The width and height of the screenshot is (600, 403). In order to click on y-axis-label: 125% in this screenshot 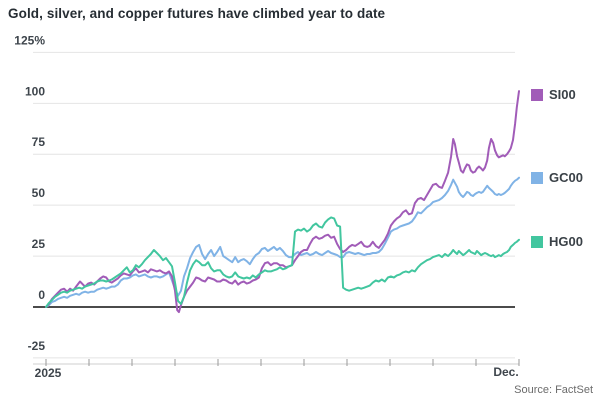, I will do `click(29, 40)`.